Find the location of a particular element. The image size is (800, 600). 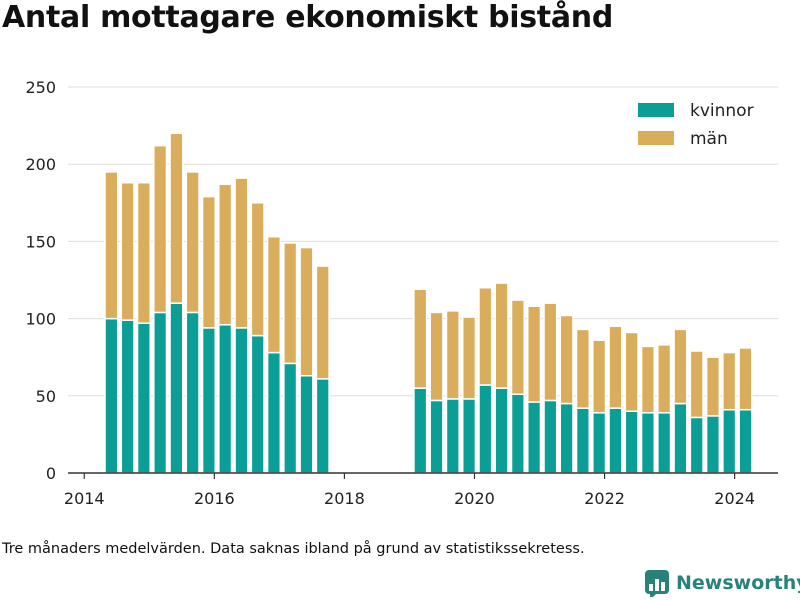

x-tick-label: 2018 is located at coordinates (344, 498).